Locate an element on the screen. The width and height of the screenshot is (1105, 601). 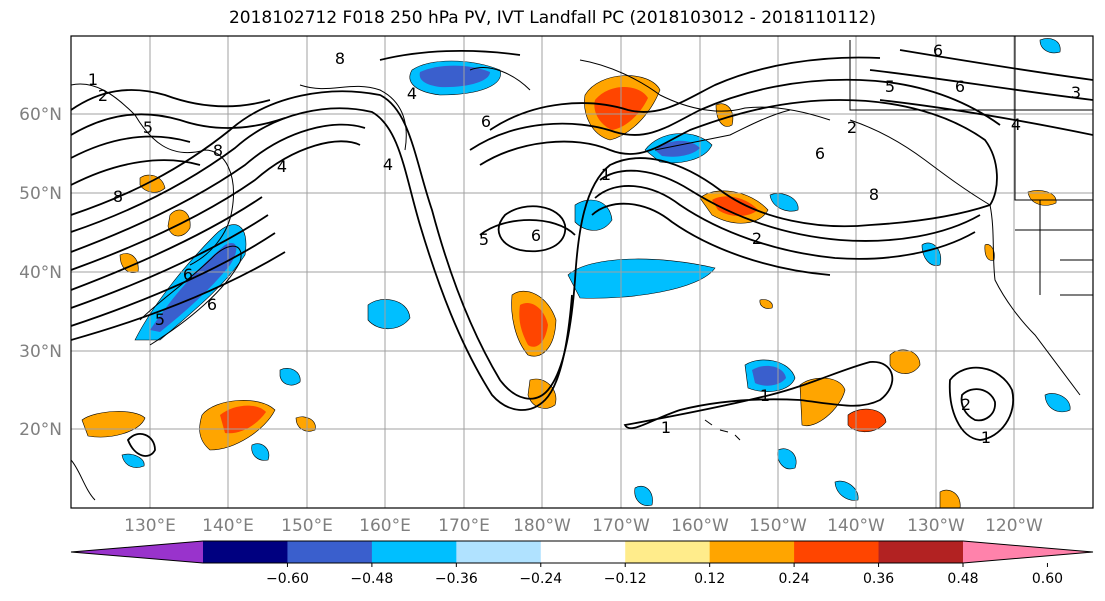
lon-label: 130°W is located at coordinates (936, 526).